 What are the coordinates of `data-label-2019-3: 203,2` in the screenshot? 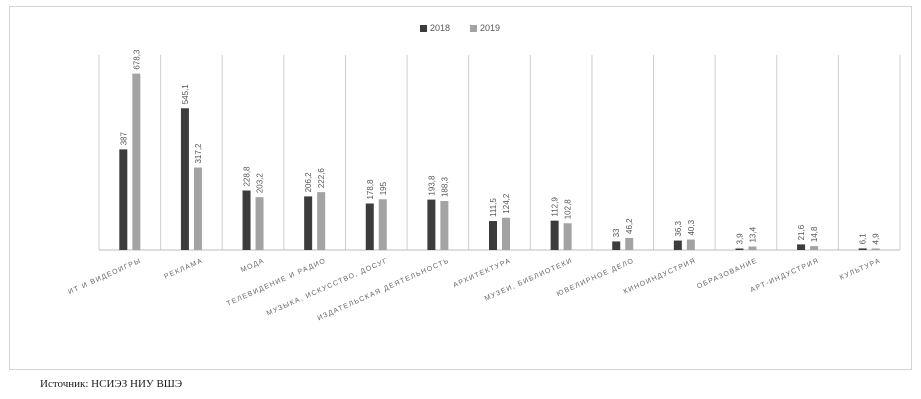 It's located at (260, 183).